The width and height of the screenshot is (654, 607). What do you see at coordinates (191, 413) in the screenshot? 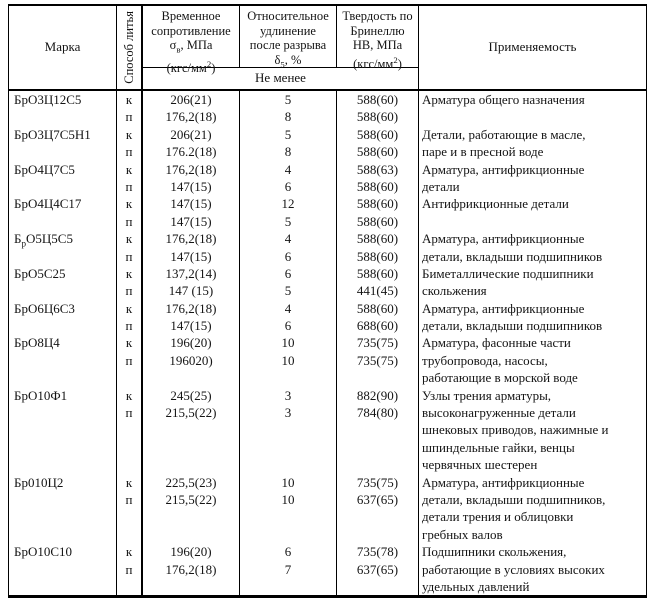
I see `tensile-cell: 215,5(22)` at bounding box center [191, 413].